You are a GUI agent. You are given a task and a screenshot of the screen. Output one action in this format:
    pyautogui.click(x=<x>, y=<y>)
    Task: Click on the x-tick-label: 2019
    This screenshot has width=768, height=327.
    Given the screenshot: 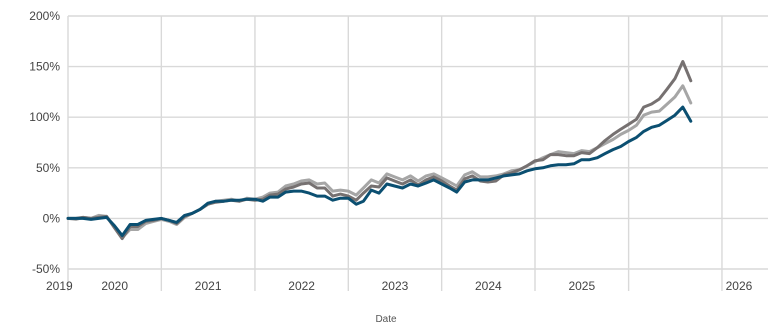 What is the action you would take?
    pyautogui.click(x=59, y=286)
    